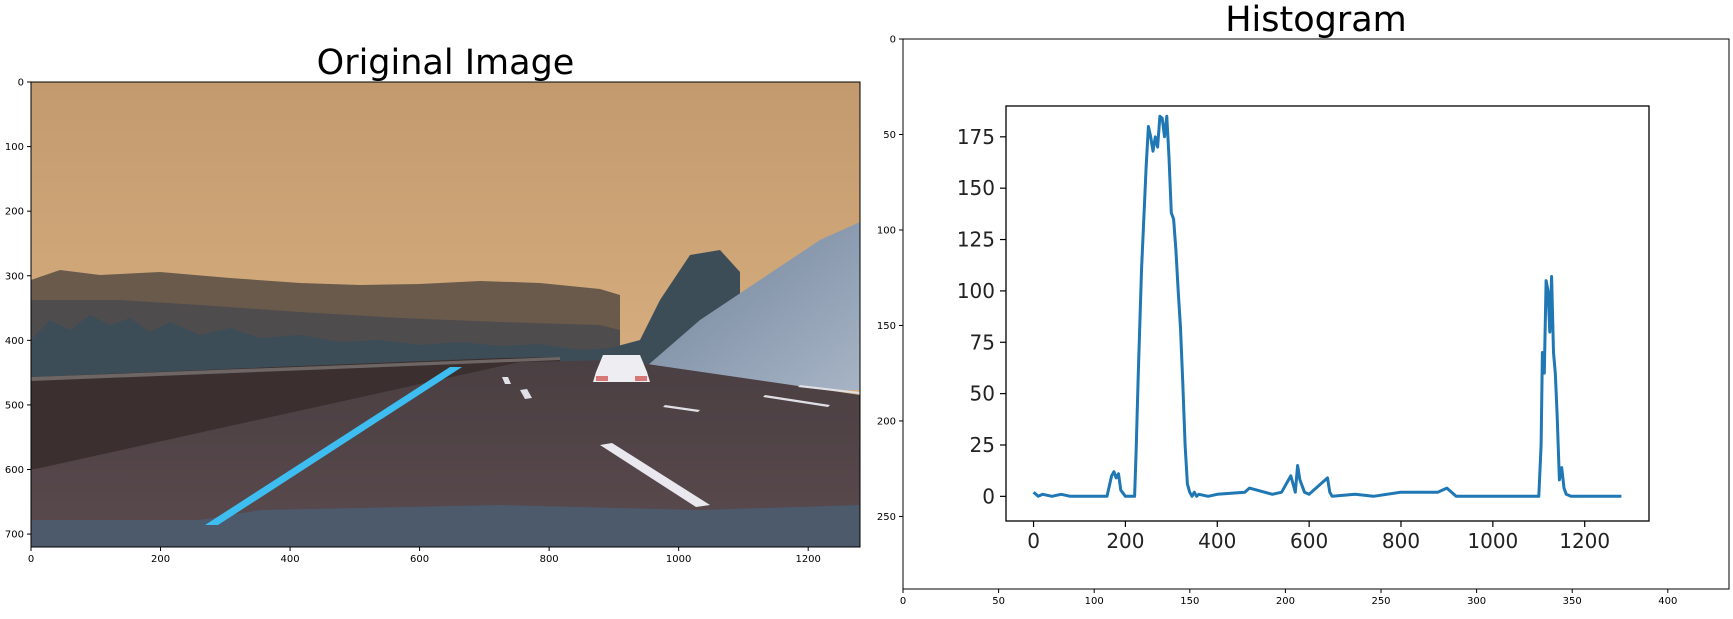  I want to click on histogram-axis-x-tick-label: 300, so click(1476, 601).